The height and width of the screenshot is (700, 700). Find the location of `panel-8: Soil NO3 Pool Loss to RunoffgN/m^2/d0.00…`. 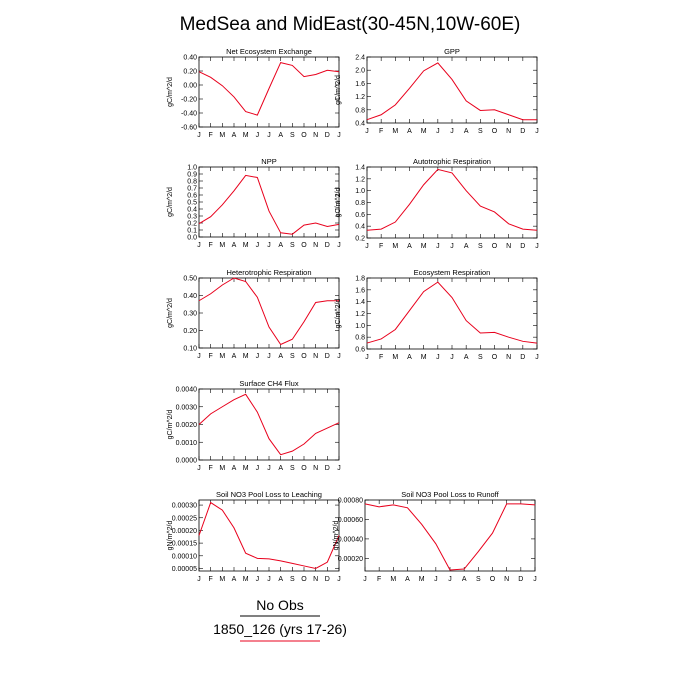

panel-8: Soil NO3 Pool Loss to RunoffgN/m^2/d0.00… is located at coordinates (435, 536).